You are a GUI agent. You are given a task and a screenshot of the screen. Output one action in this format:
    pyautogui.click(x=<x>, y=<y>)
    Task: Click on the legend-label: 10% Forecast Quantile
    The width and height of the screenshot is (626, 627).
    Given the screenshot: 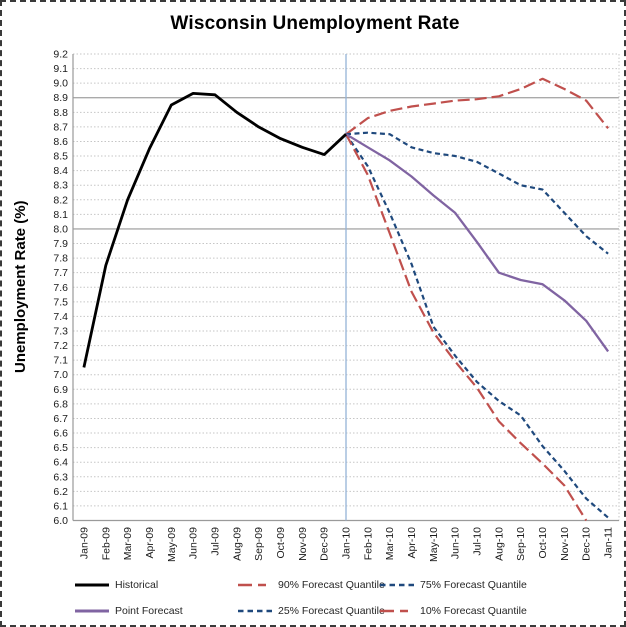 What is the action you would take?
    pyautogui.click(x=473, y=611)
    